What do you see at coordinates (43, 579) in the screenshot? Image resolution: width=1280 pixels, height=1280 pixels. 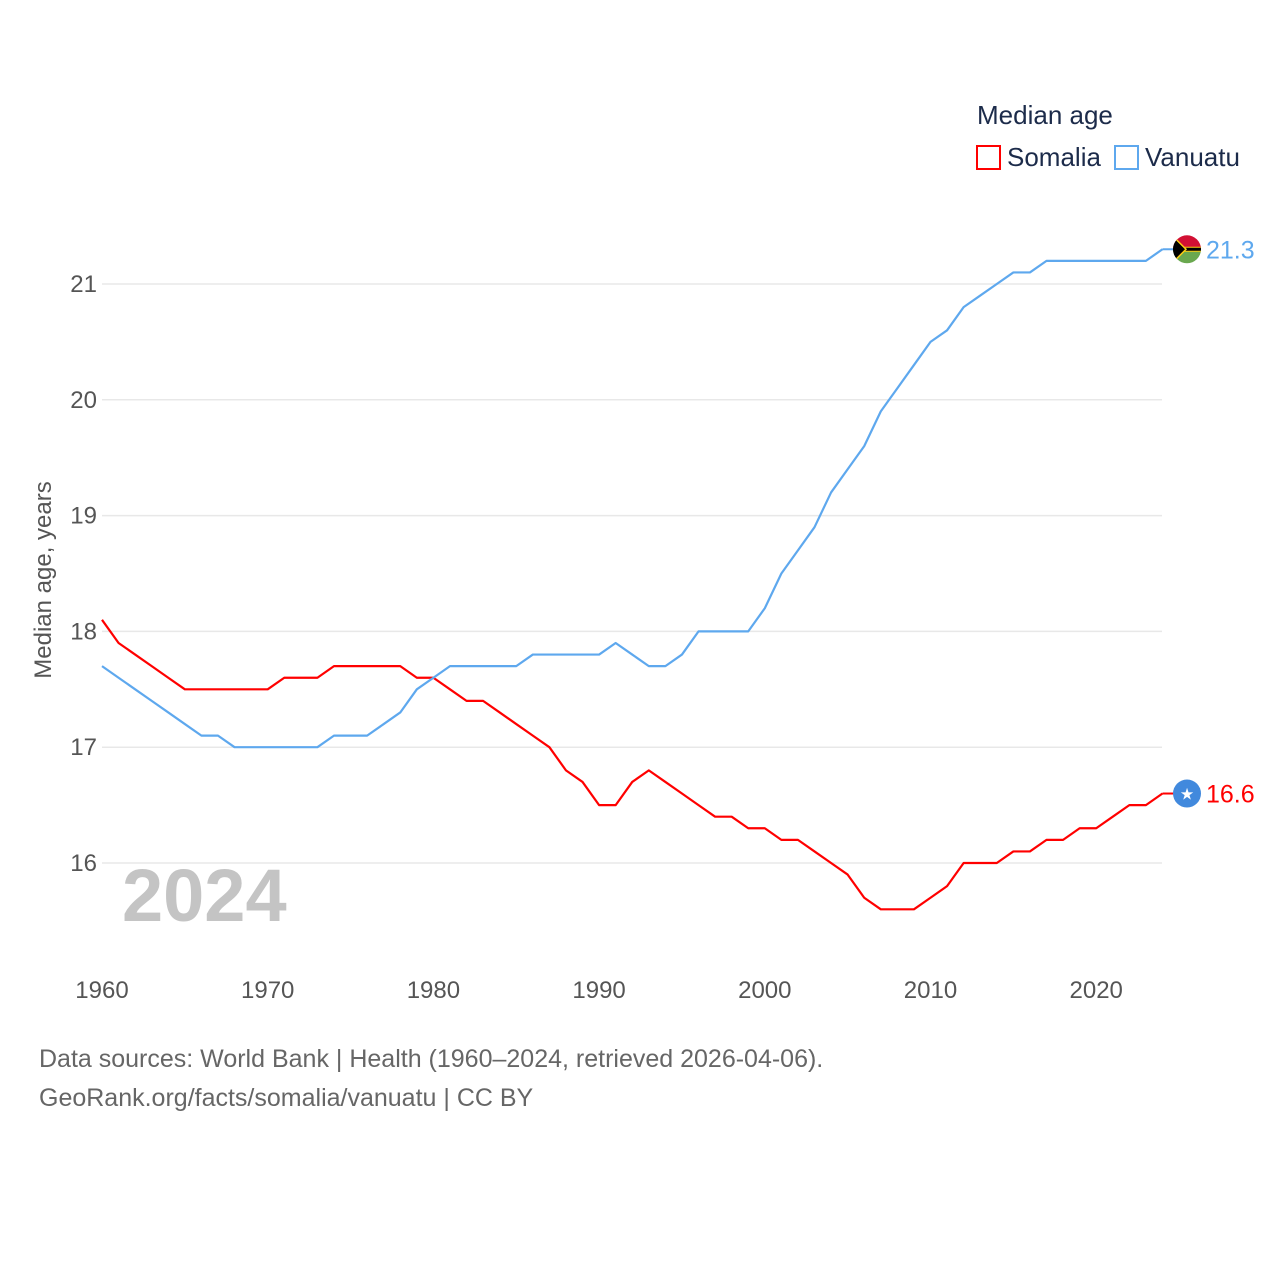 I see `y-axis-label: Median age, years` at bounding box center [43, 579].